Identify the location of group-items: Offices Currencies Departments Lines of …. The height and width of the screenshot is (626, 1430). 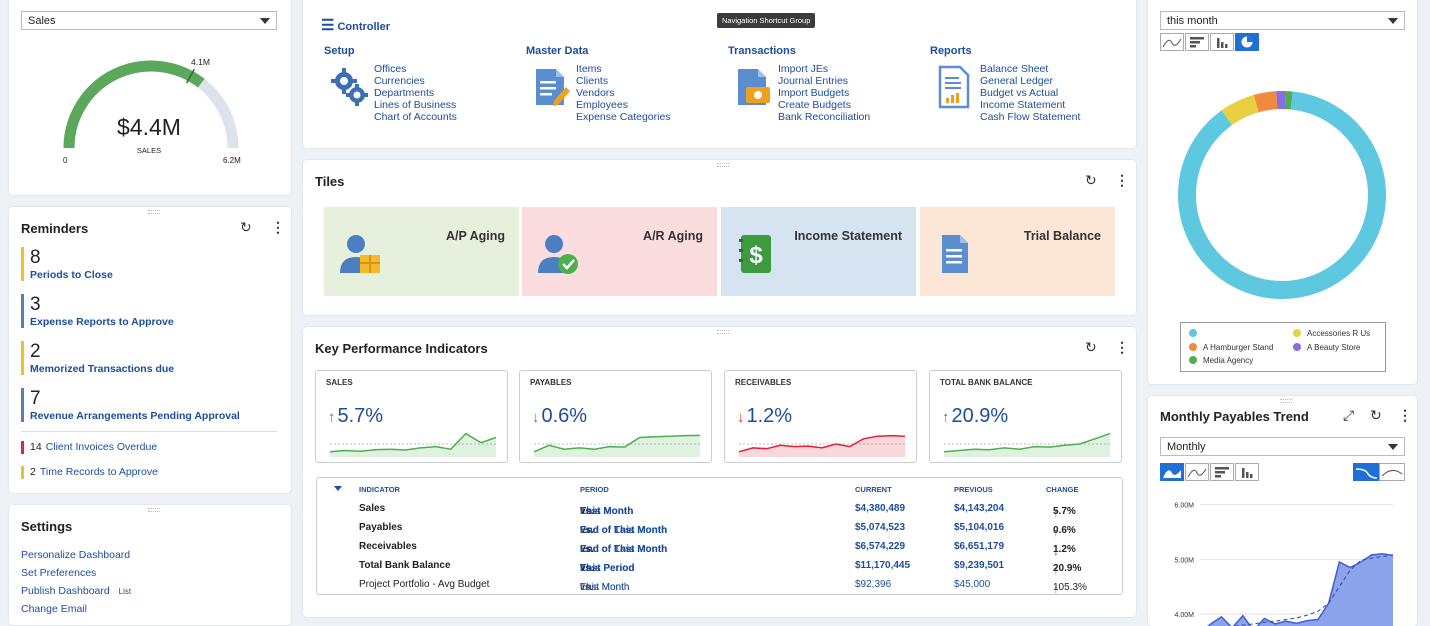
(415, 93).